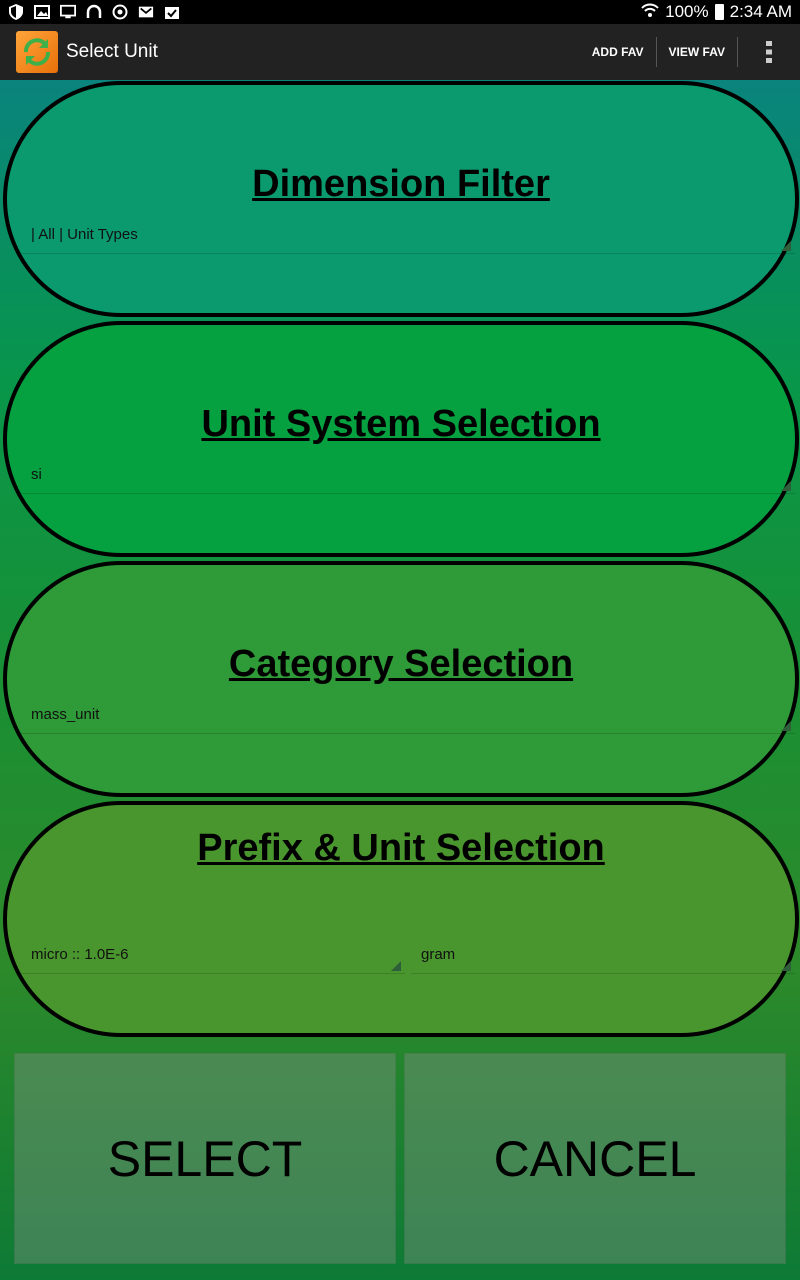  Describe the element at coordinates (112, 51) in the screenshot. I see `screen-title: Select Unit` at that location.